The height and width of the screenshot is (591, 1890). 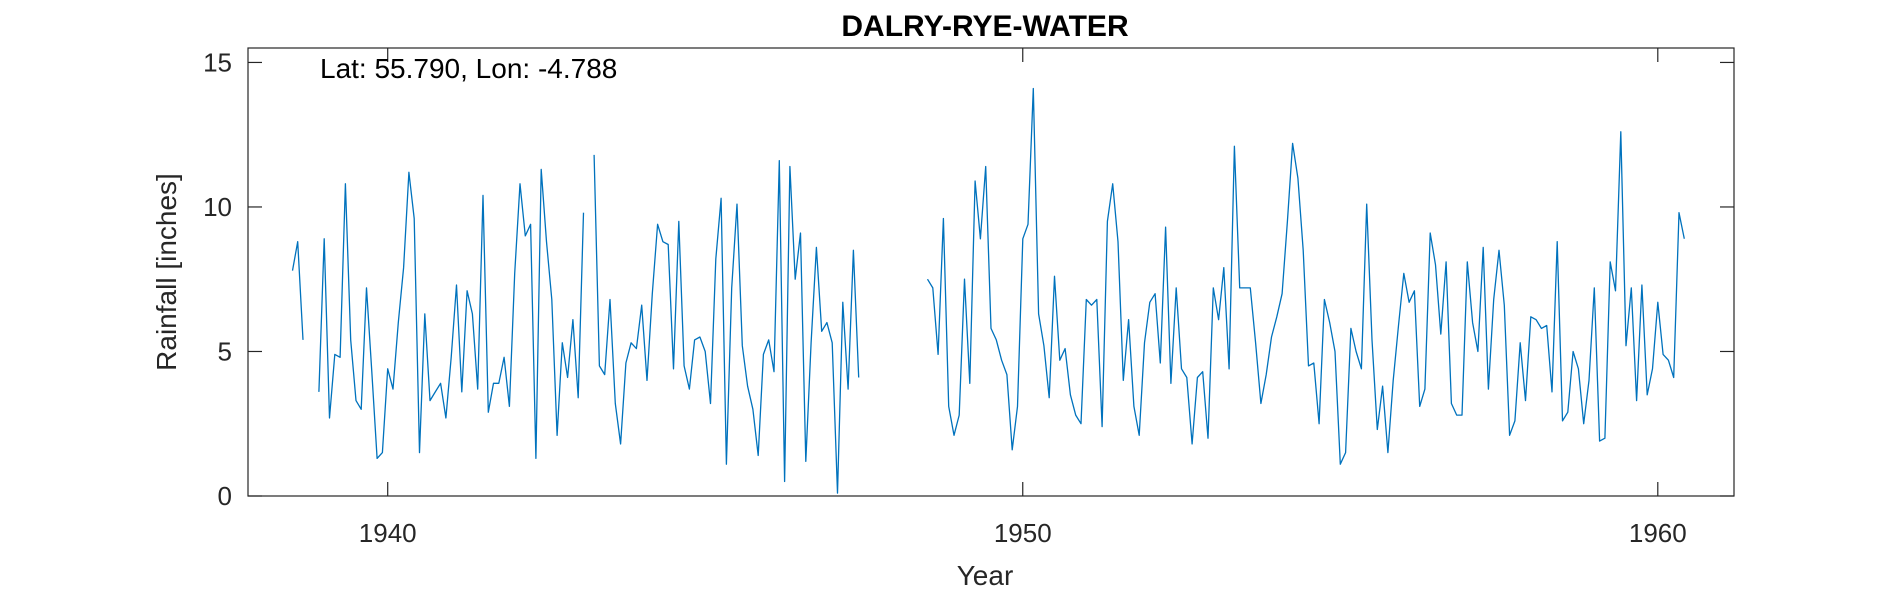 I want to click on chart-title: DALRY-RYE-WATER, so click(x=985, y=26).